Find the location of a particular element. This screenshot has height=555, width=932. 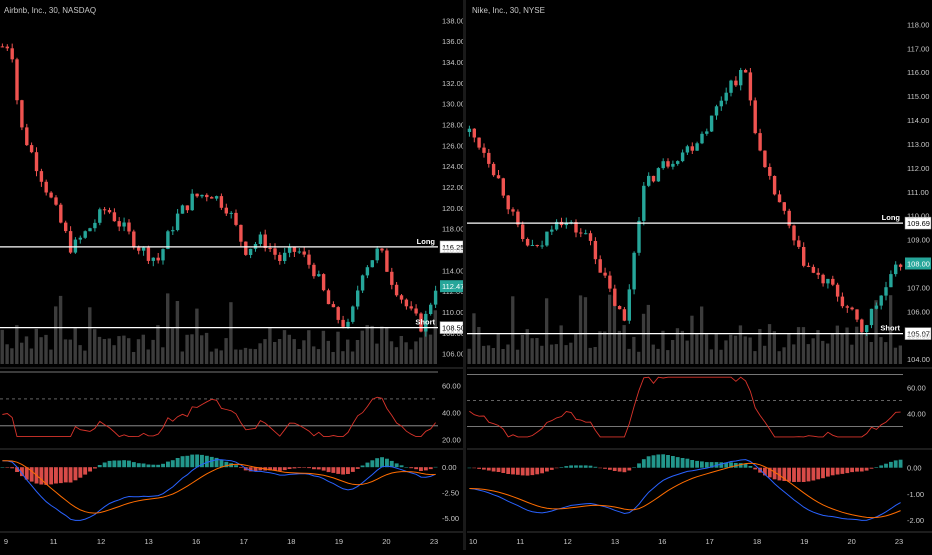

nike-time-tick: 18 is located at coordinates (757, 541).